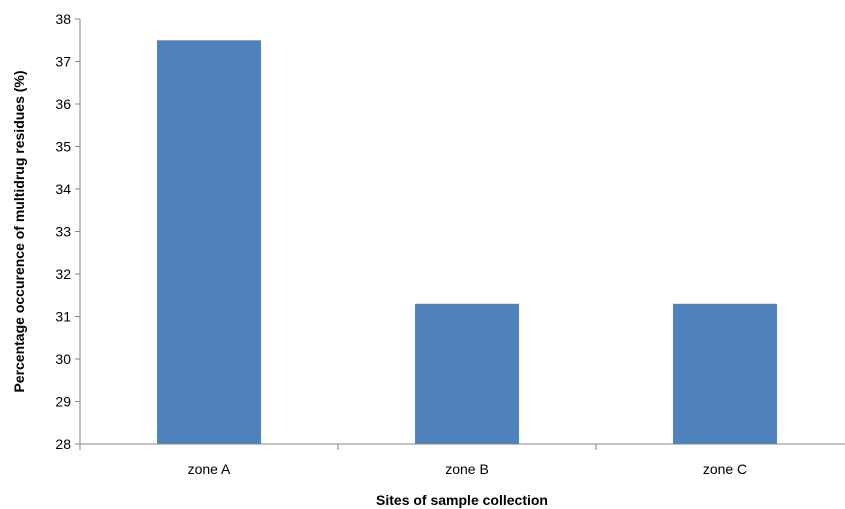 Image resolution: width=845 pixels, height=509 pixels. Describe the element at coordinates (209, 469) in the screenshot. I see `x-tick-label: zone A` at that location.